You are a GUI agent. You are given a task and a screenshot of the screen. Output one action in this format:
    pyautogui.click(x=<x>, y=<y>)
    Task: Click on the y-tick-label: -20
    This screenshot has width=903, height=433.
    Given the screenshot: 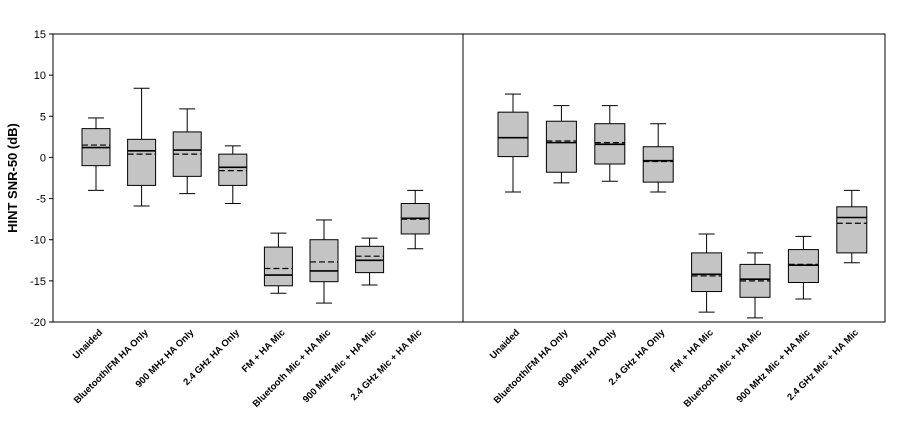 What is the action you would take?
    pyautogui.click(x=38, y=323)
    